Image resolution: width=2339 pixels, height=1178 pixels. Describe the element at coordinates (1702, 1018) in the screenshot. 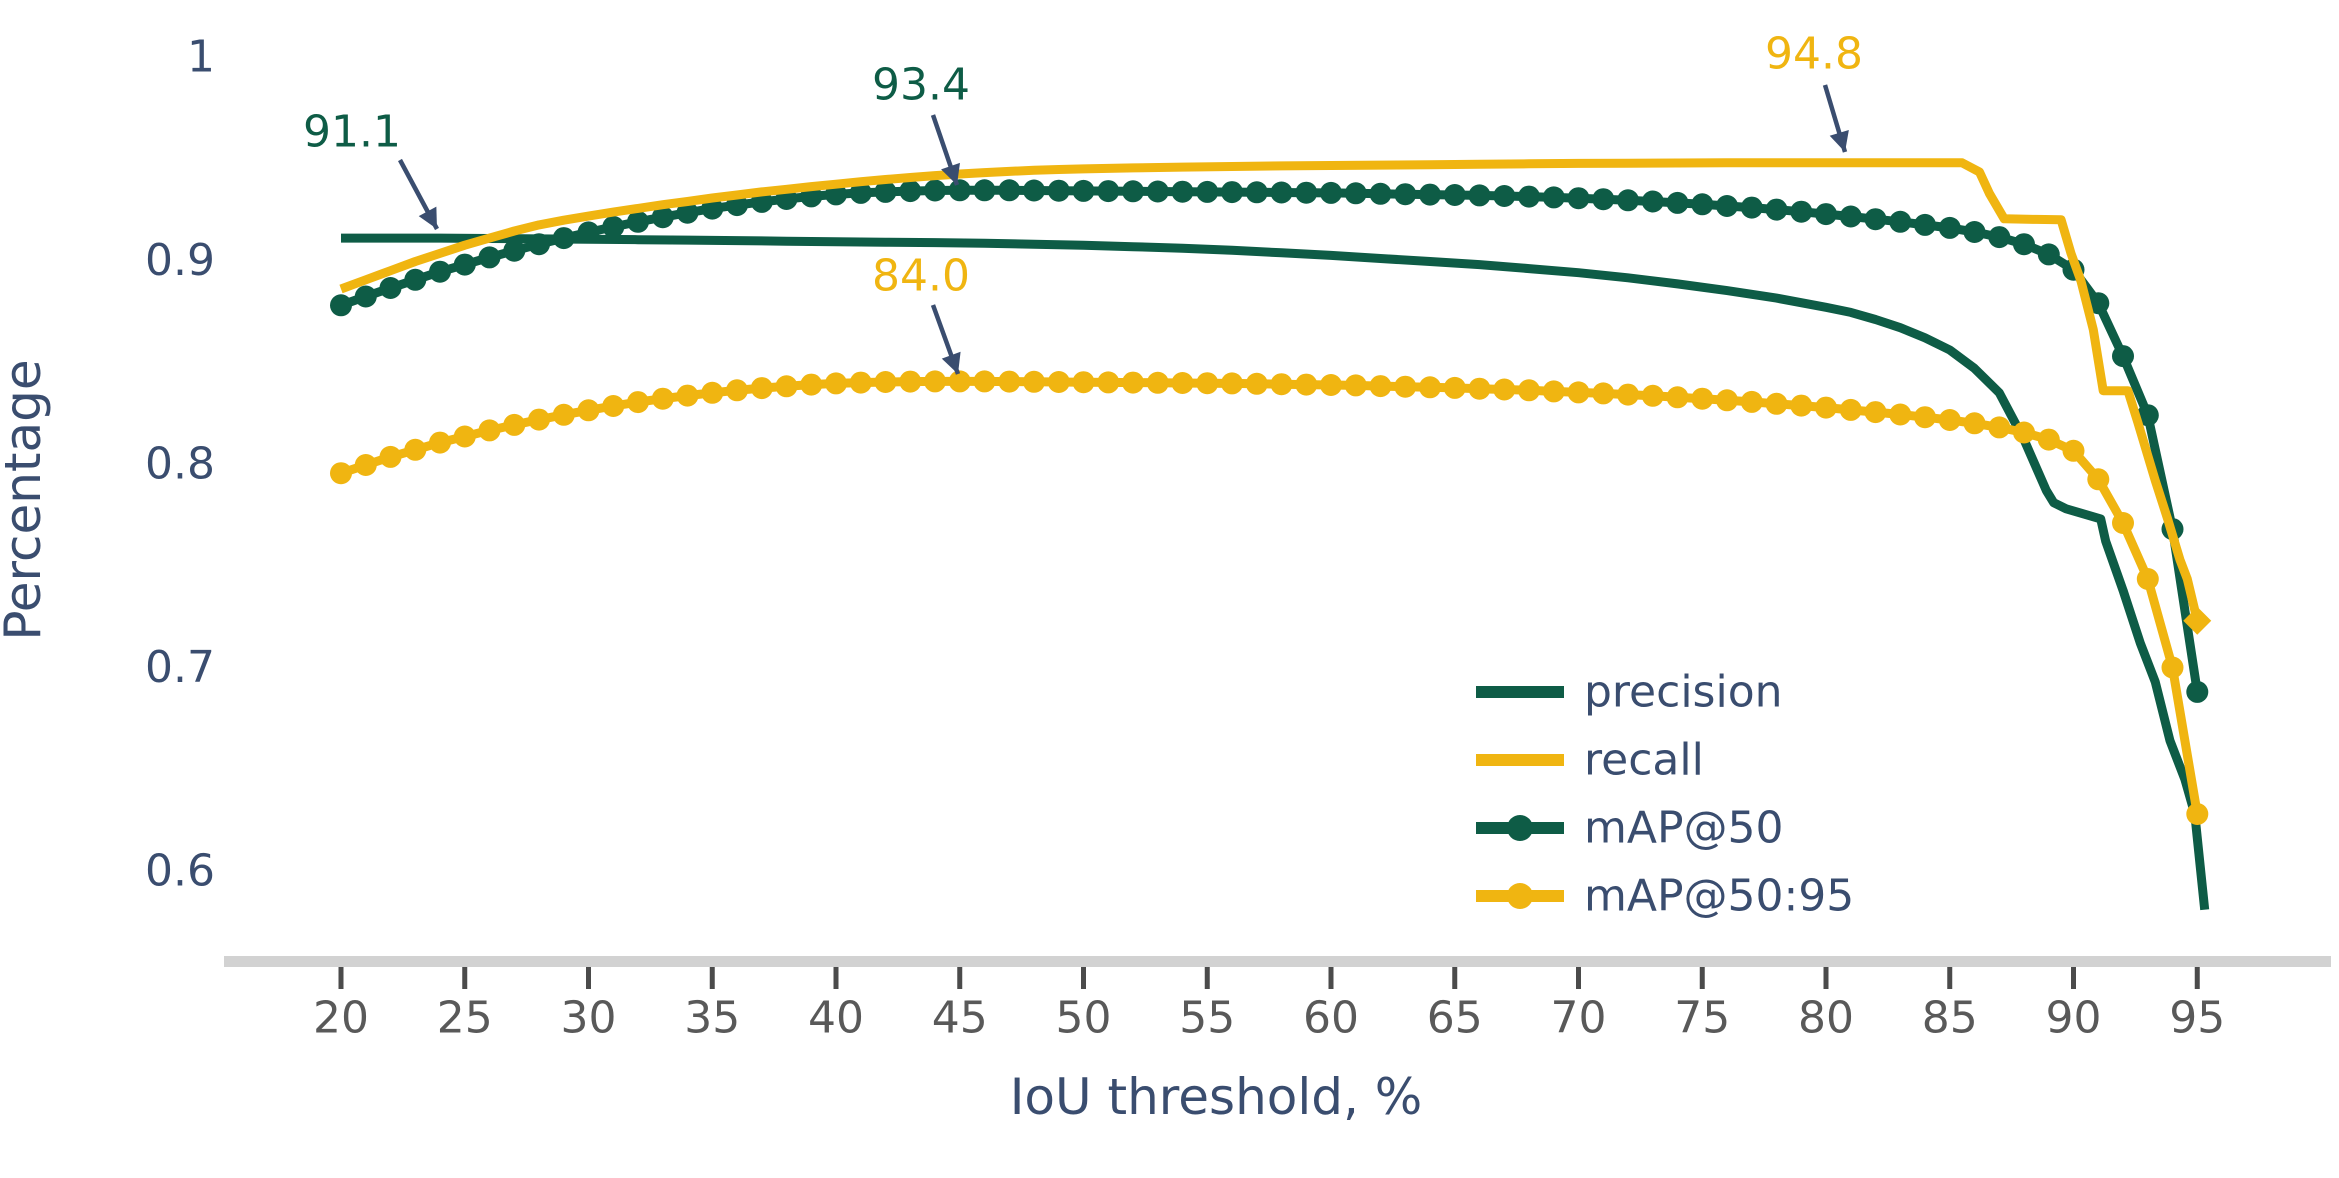

I see `x-tick-label: 75` at that location.